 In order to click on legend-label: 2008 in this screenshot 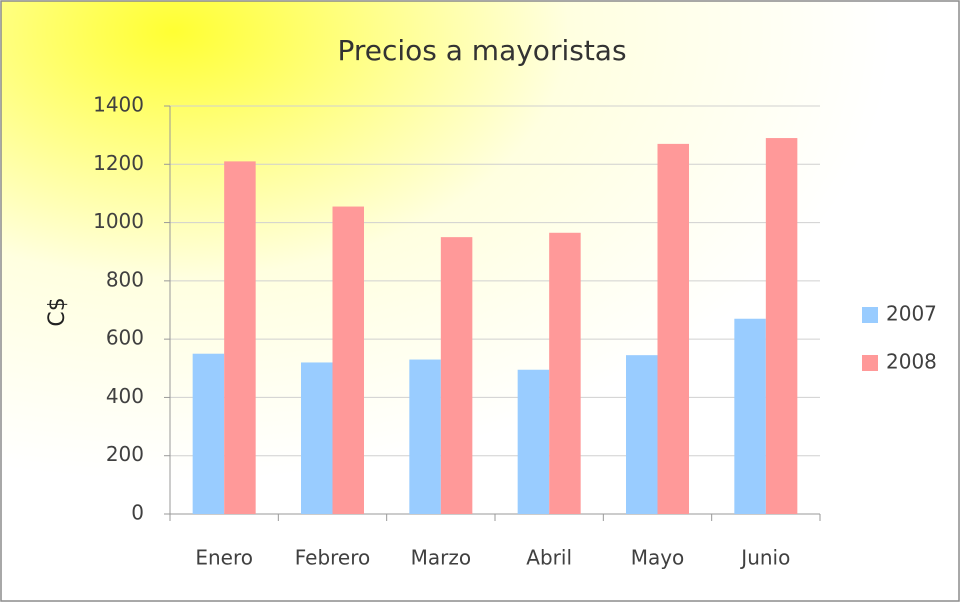, I will do `click(911, 362)`.